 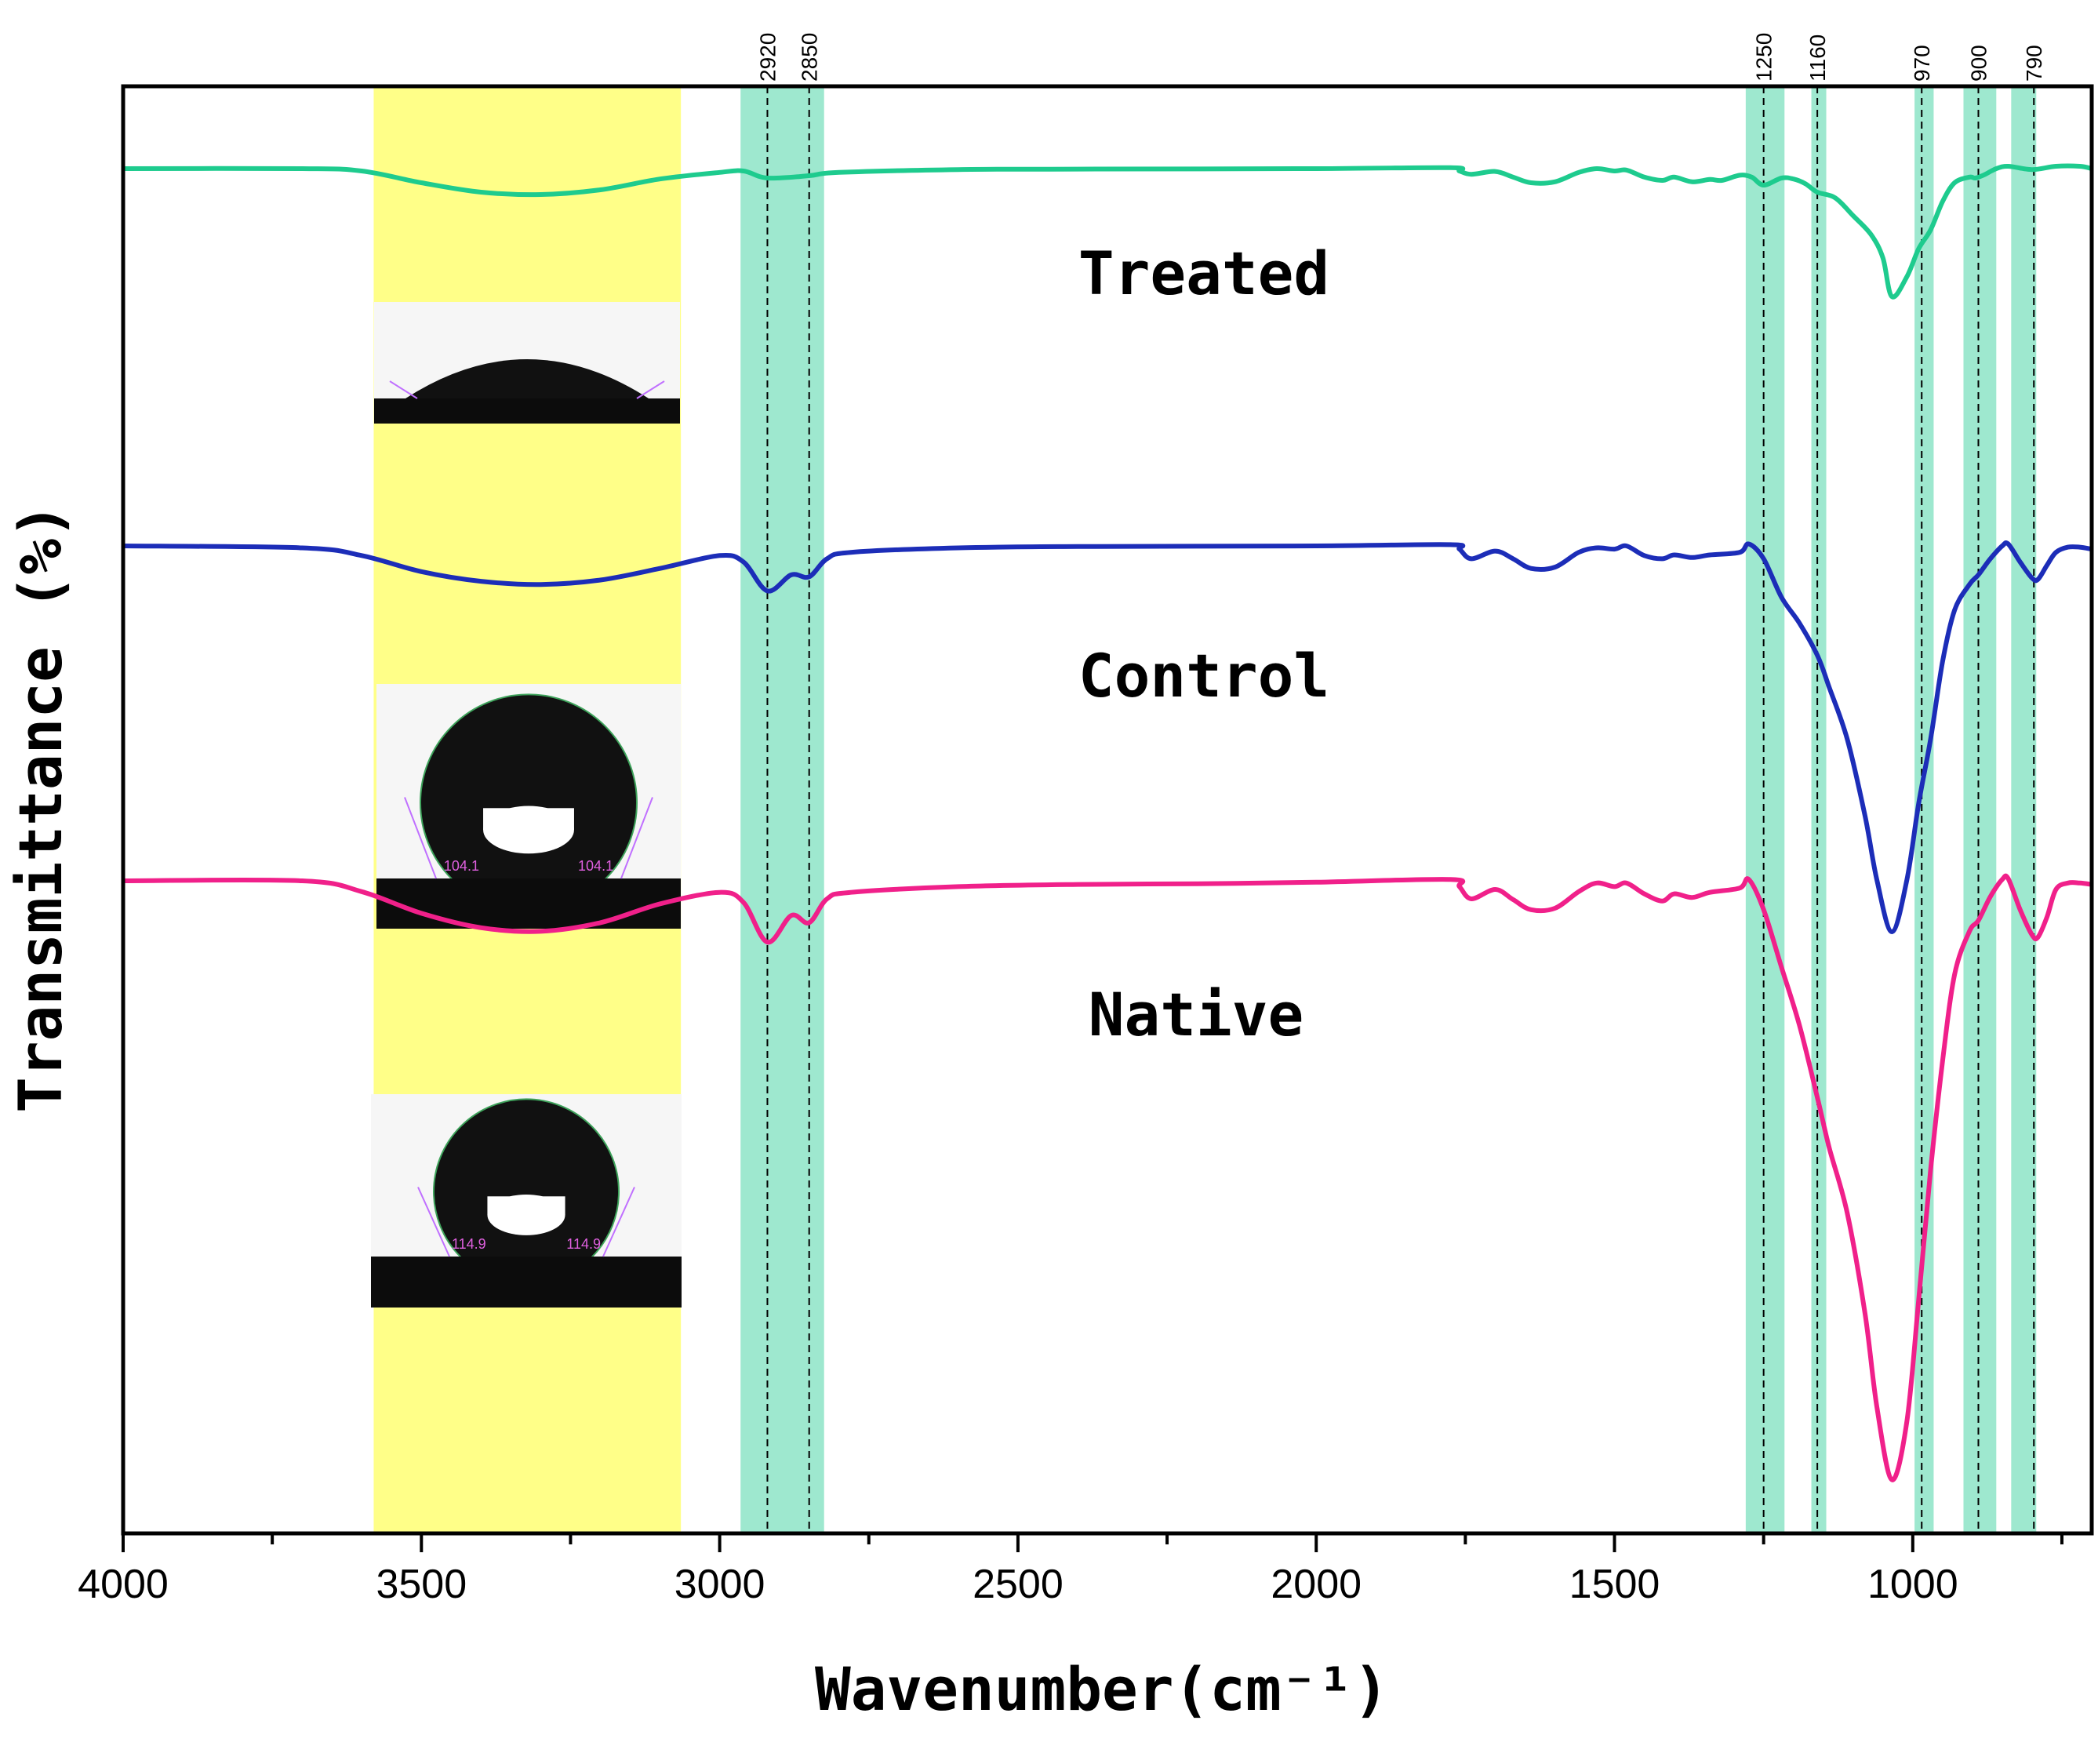 What do you see at coordinates (1765, 810) in the screenshot?
I see `band-b1250` at bounding box center [1765, 810].